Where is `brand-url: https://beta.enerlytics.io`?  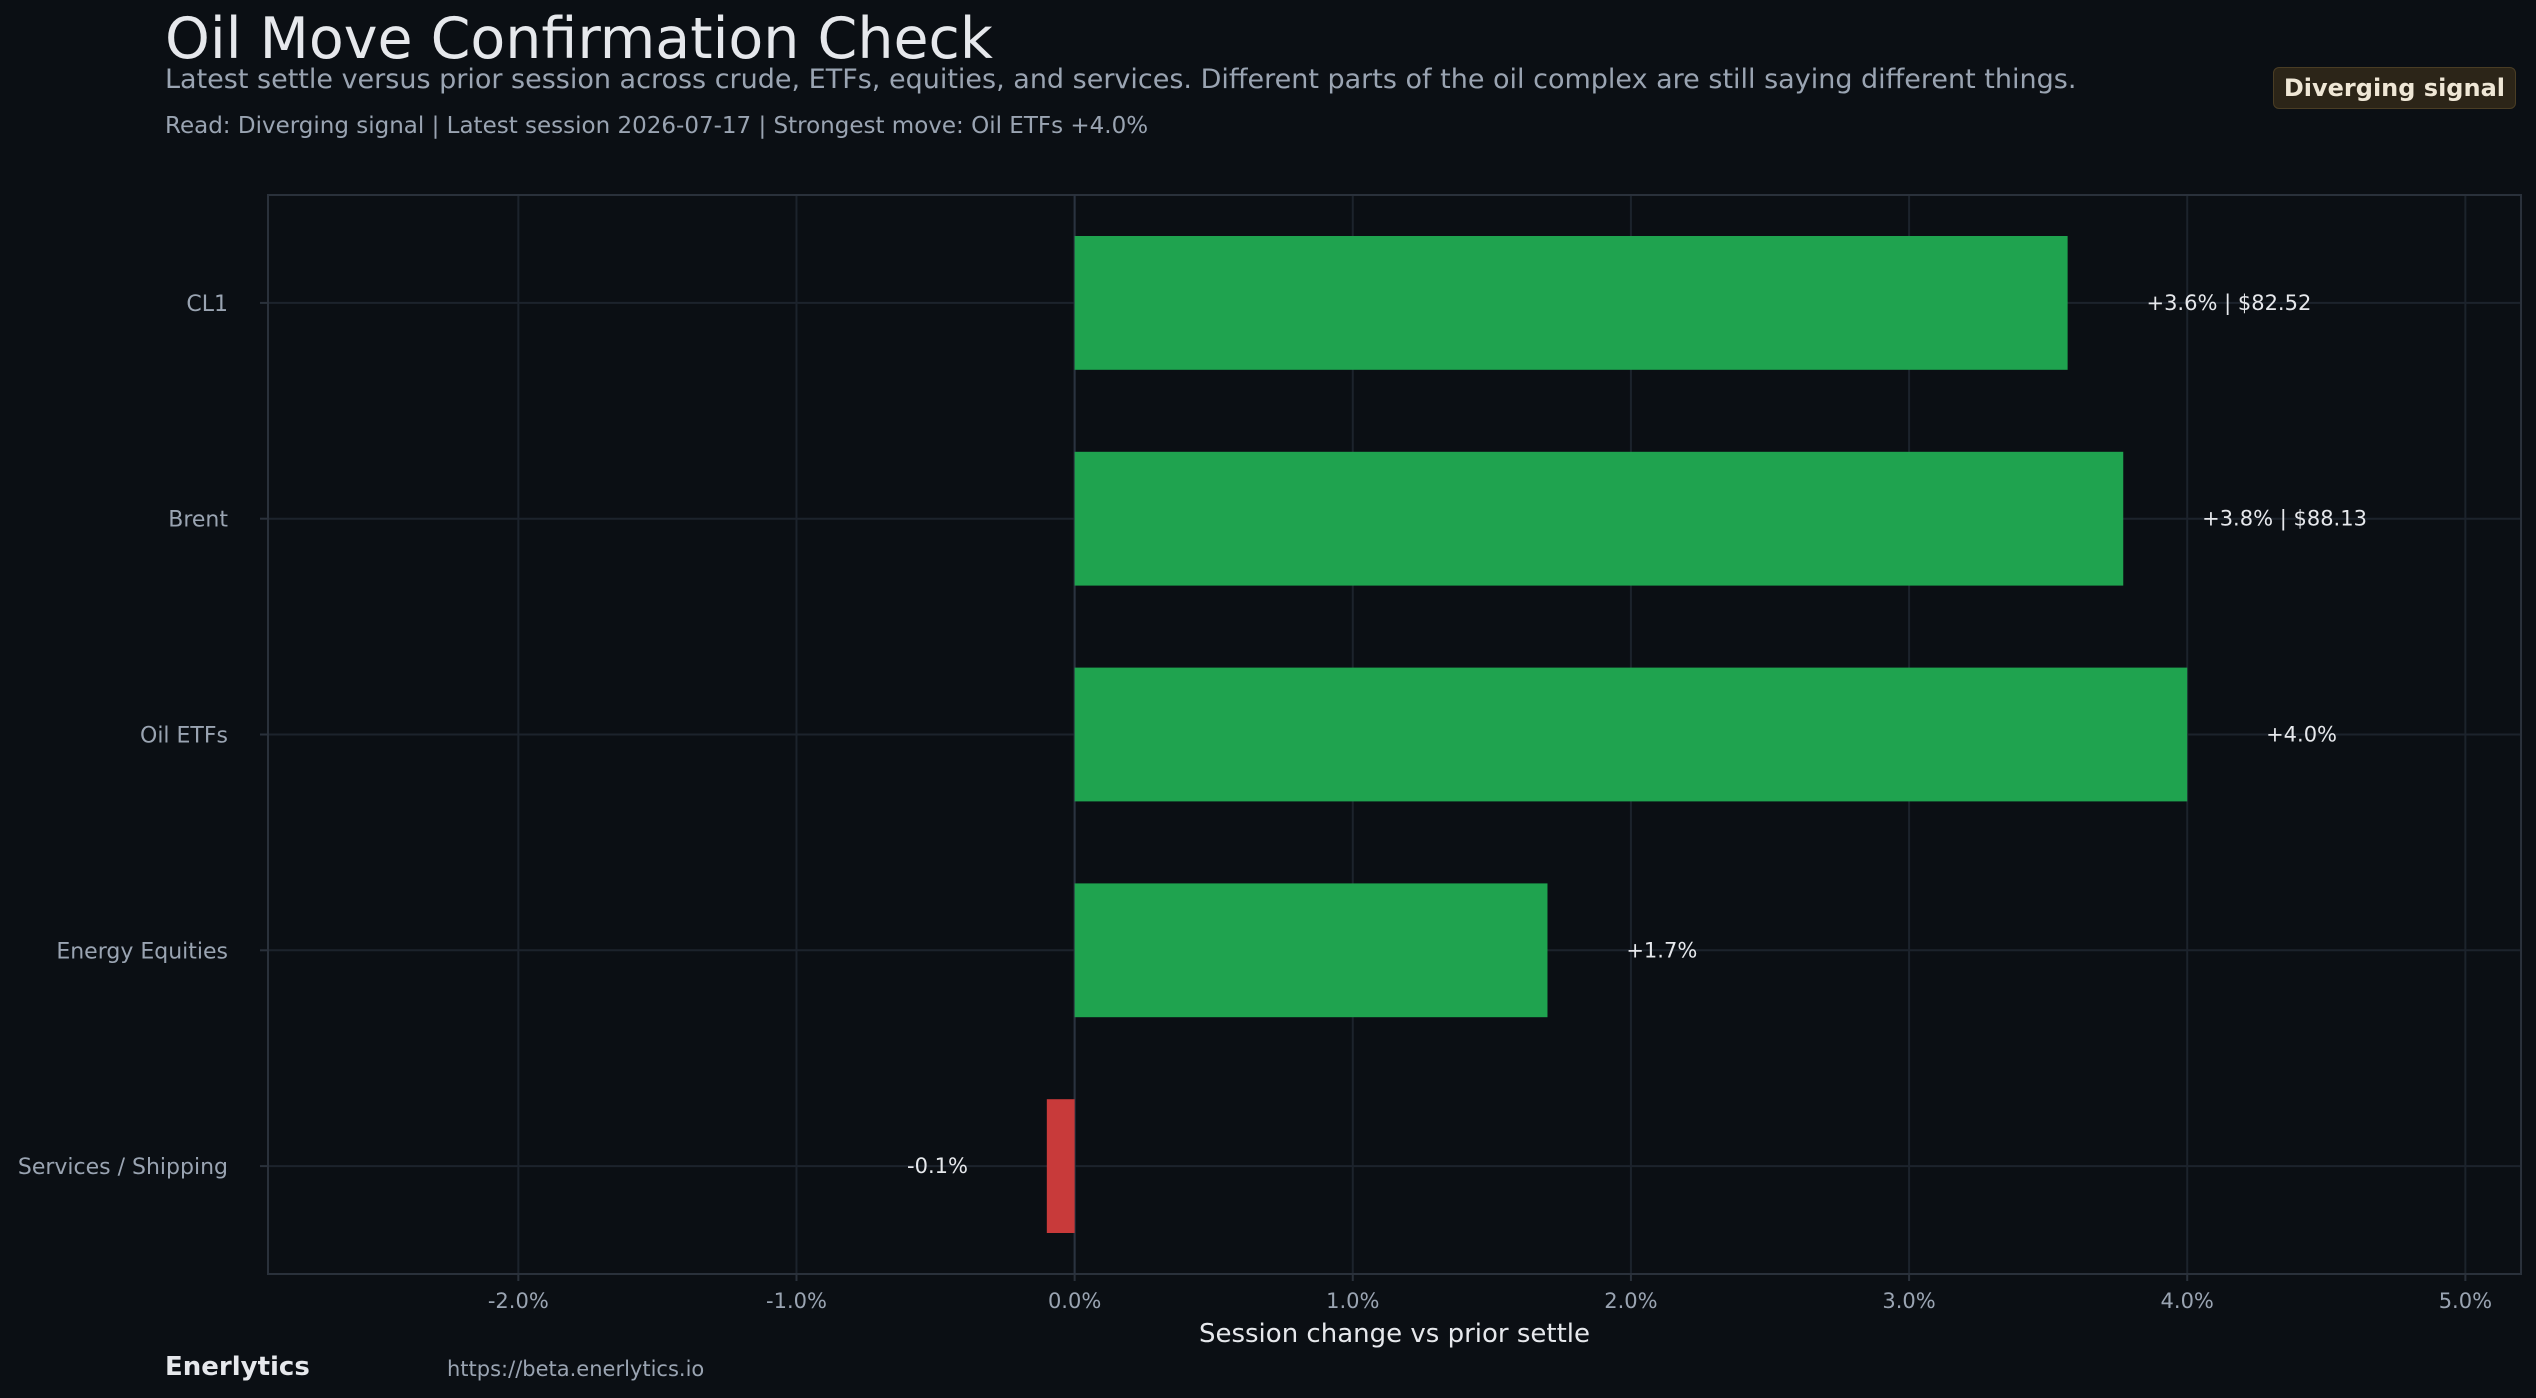
brand-url: https://beta.enerlytics.io is located at coordinates (576, 1369).